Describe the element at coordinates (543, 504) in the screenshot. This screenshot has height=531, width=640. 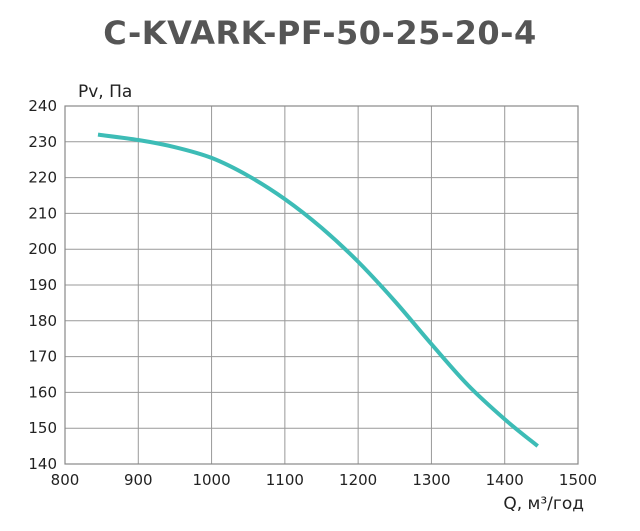
I see `x-axis-label: Q, м³/год` at that location.